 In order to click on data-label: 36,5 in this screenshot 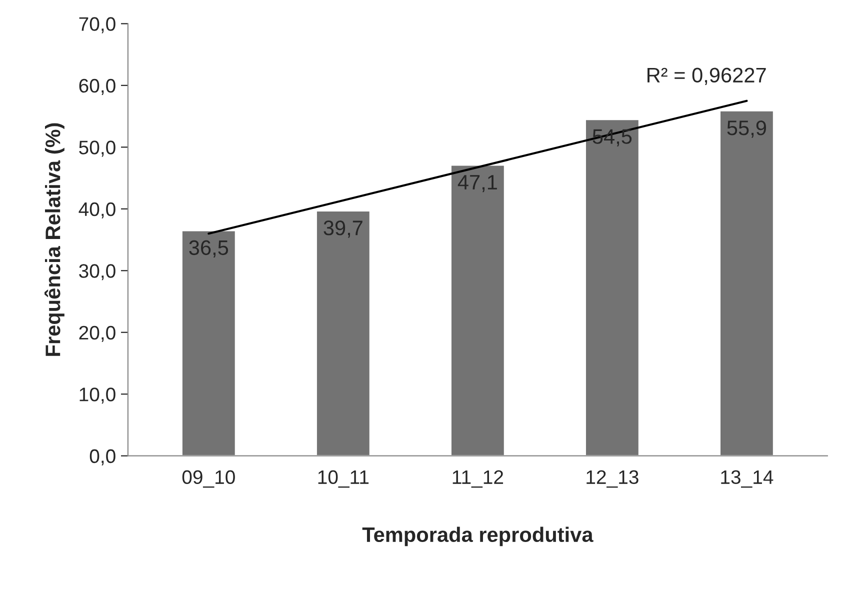, I will do `click(208, 249)`.